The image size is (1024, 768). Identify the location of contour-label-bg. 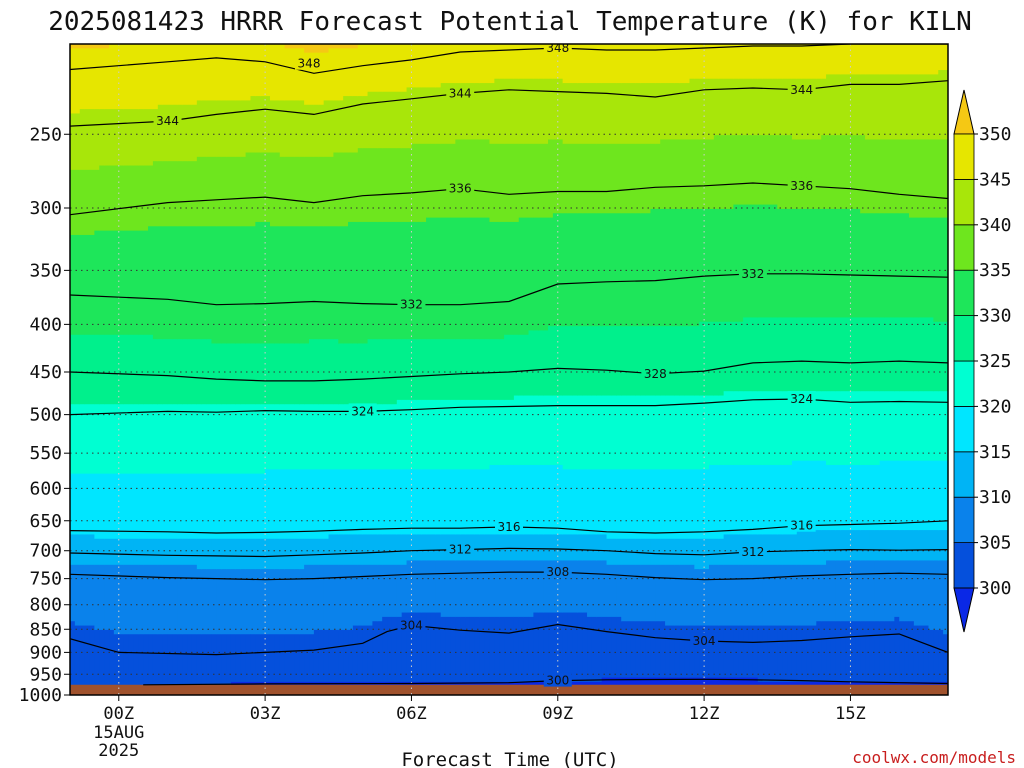
(801, 184).